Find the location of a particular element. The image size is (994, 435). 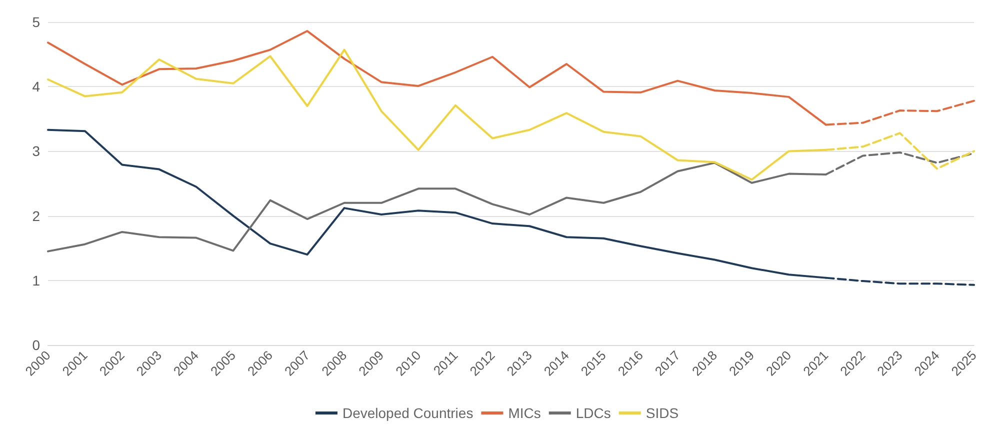

y-tick-label: 0 is located at coordinates (36, 345).